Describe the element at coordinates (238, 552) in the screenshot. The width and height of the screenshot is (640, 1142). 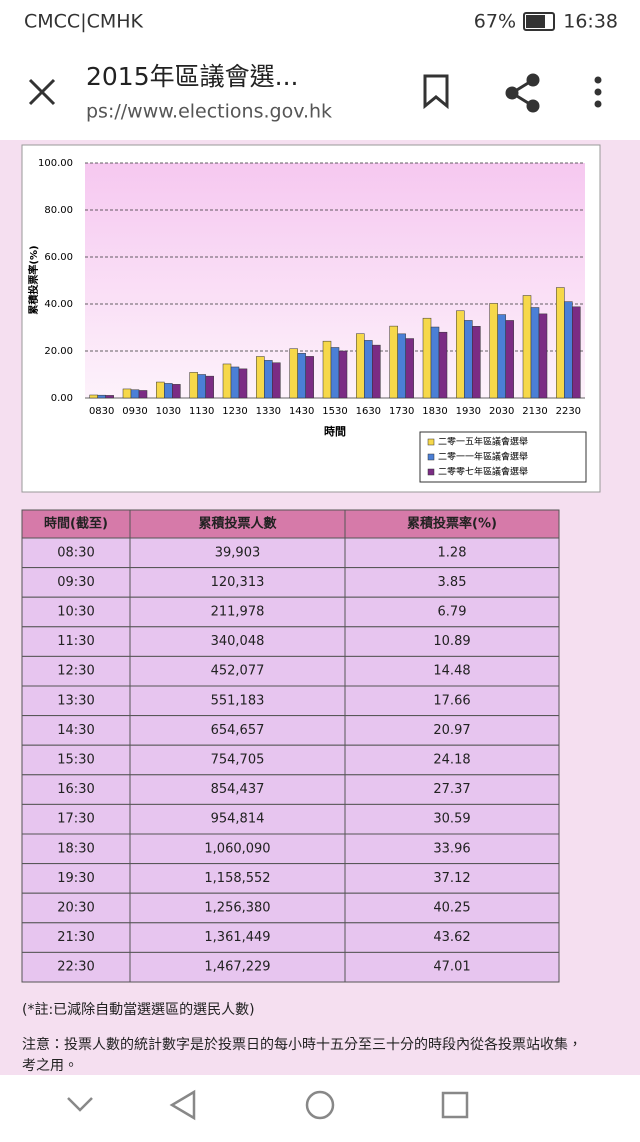
I see `cell-text: 39,903` at that location.